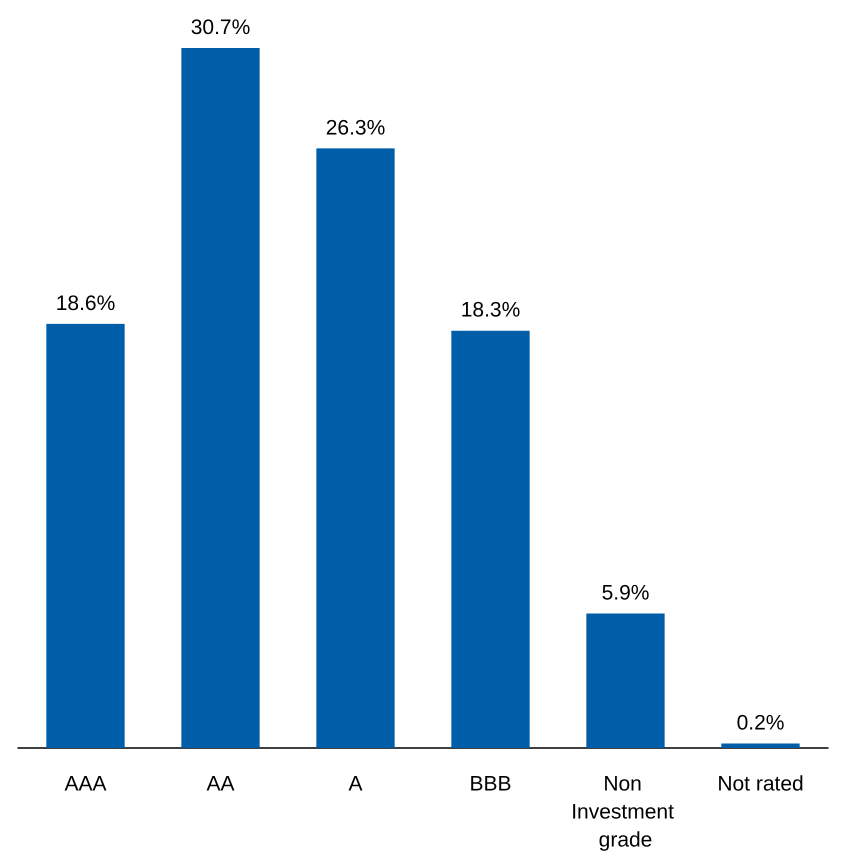  Describe the element at coordinates (220, 784) in the screenshot. I see `x-tick-label: AA` at that location.